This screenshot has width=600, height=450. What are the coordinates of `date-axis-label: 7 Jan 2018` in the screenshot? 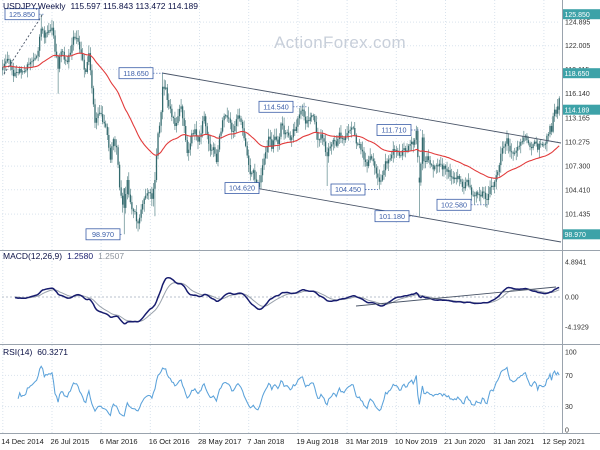 It's located at (265, 441).